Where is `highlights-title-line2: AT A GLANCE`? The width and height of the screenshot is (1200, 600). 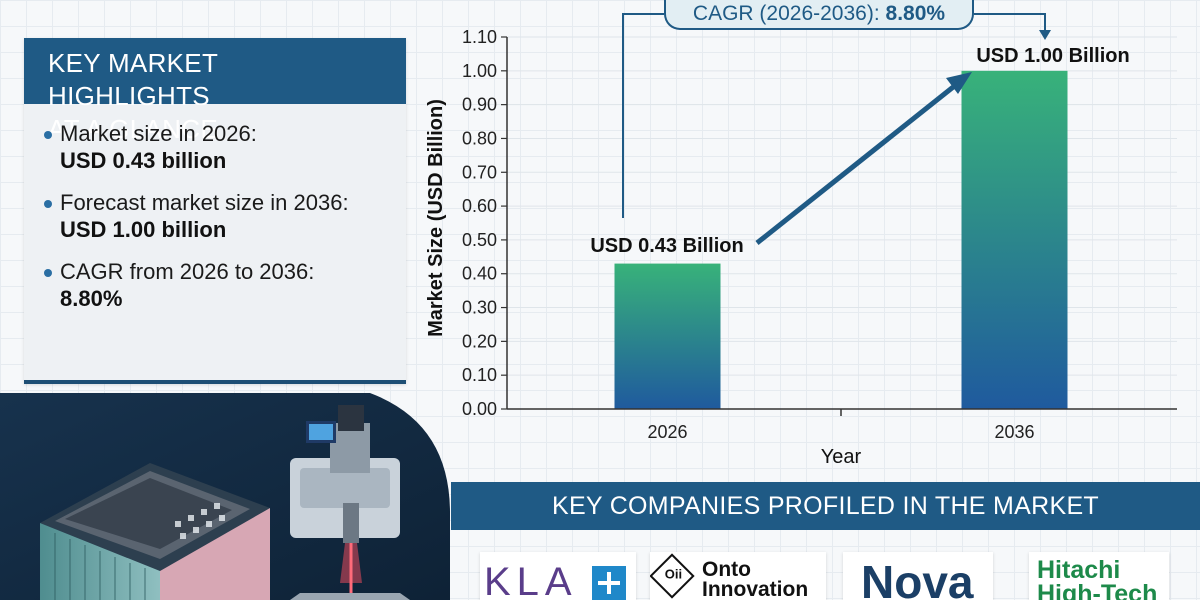 highlights-title-line2: AT A GLANCE is located at coordinates (133, 129).